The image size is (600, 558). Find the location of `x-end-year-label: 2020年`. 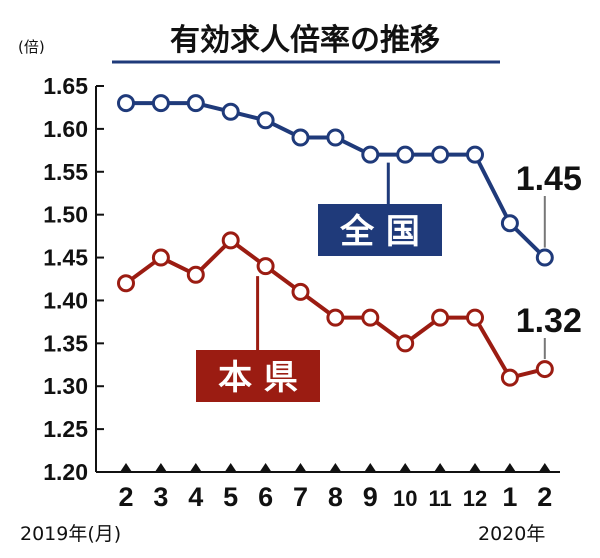

x-end-year-label: 2020年 is located at coordinates (511, 534).